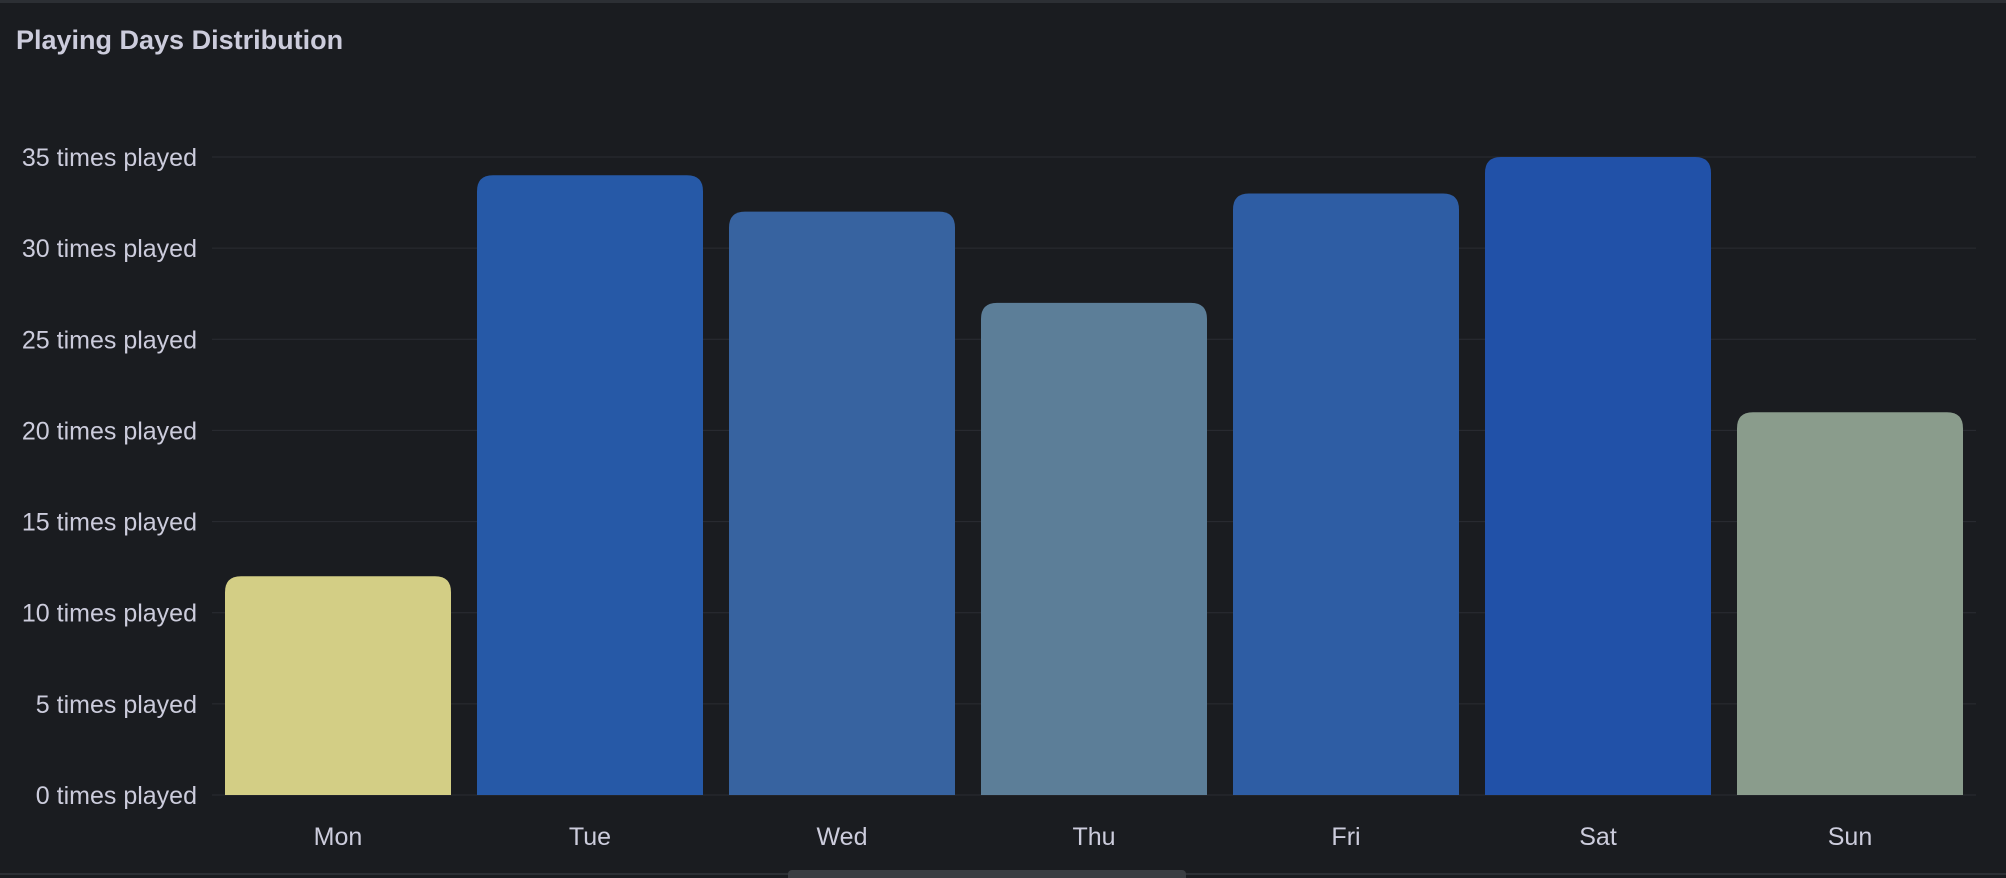 Image resolution: width=2006 pixels, height=878 pixels. What do you see at coordinates (842, 503) in the screenshot?
I see `bar-wed` at bounding box center [842, 503].